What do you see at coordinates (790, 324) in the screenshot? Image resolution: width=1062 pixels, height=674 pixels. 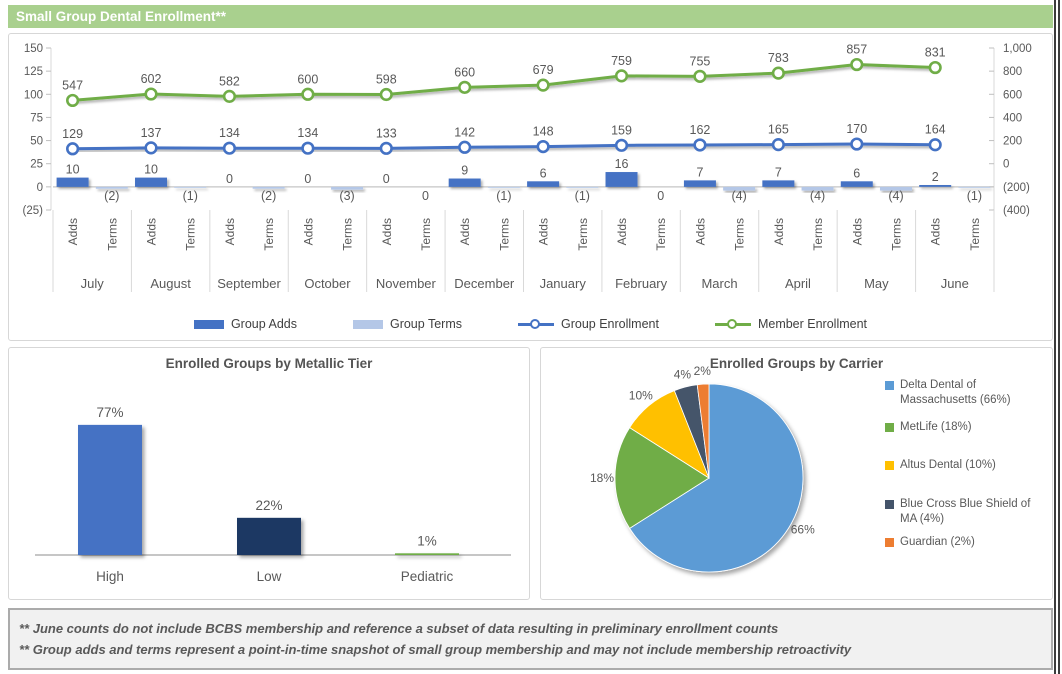 I see `legend-item-member-enrollment: Member Enrollment` at bounding box center [790, 324].